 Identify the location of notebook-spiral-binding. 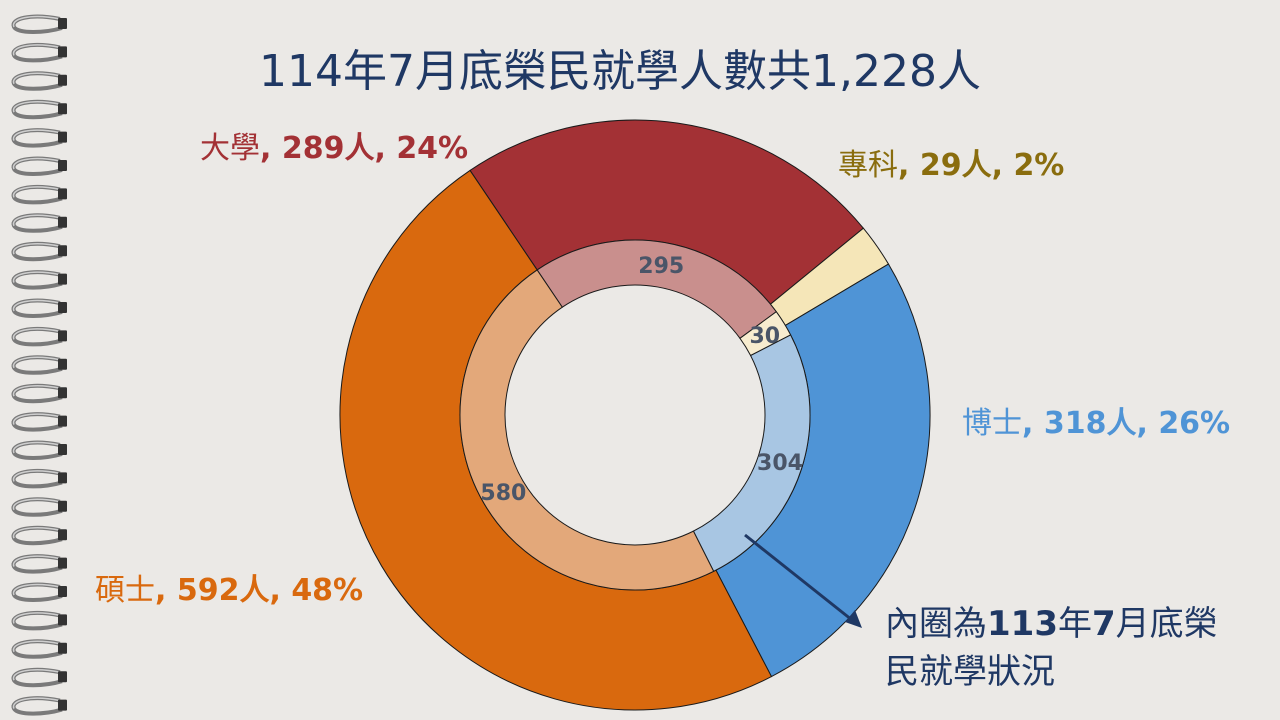
(39, 365).